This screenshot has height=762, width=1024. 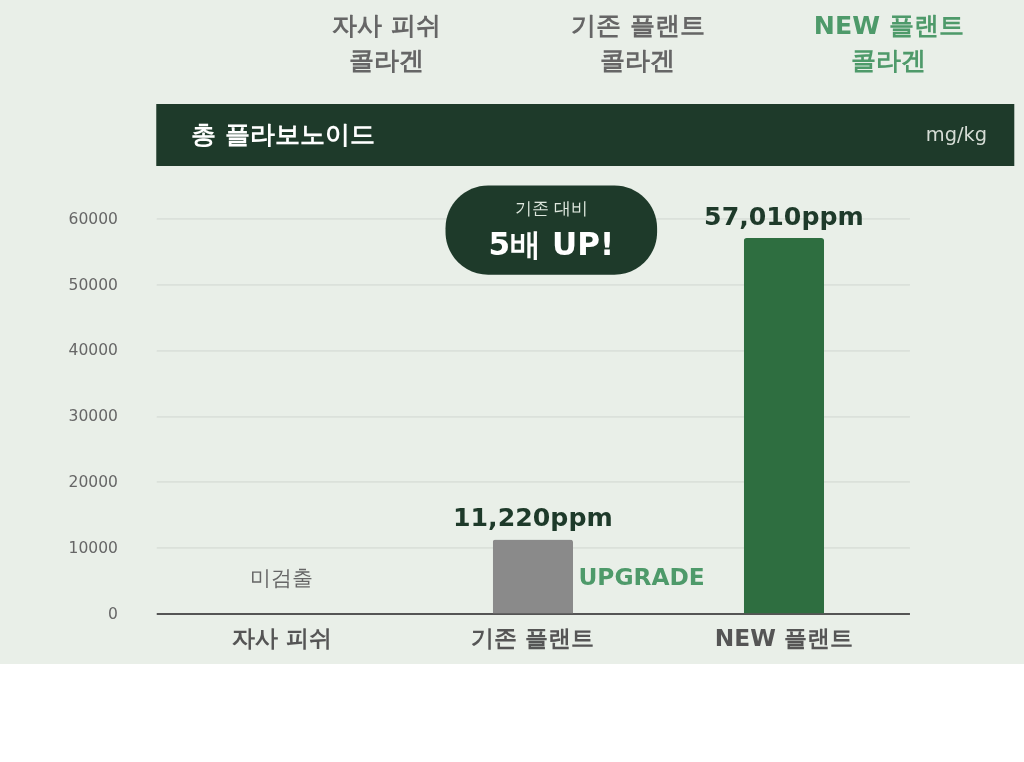 What do you see at coordinates (281, 637) in the screenshot?
I see `x-tick-label: 자사 피쉬` at bounding box center [281, 637].